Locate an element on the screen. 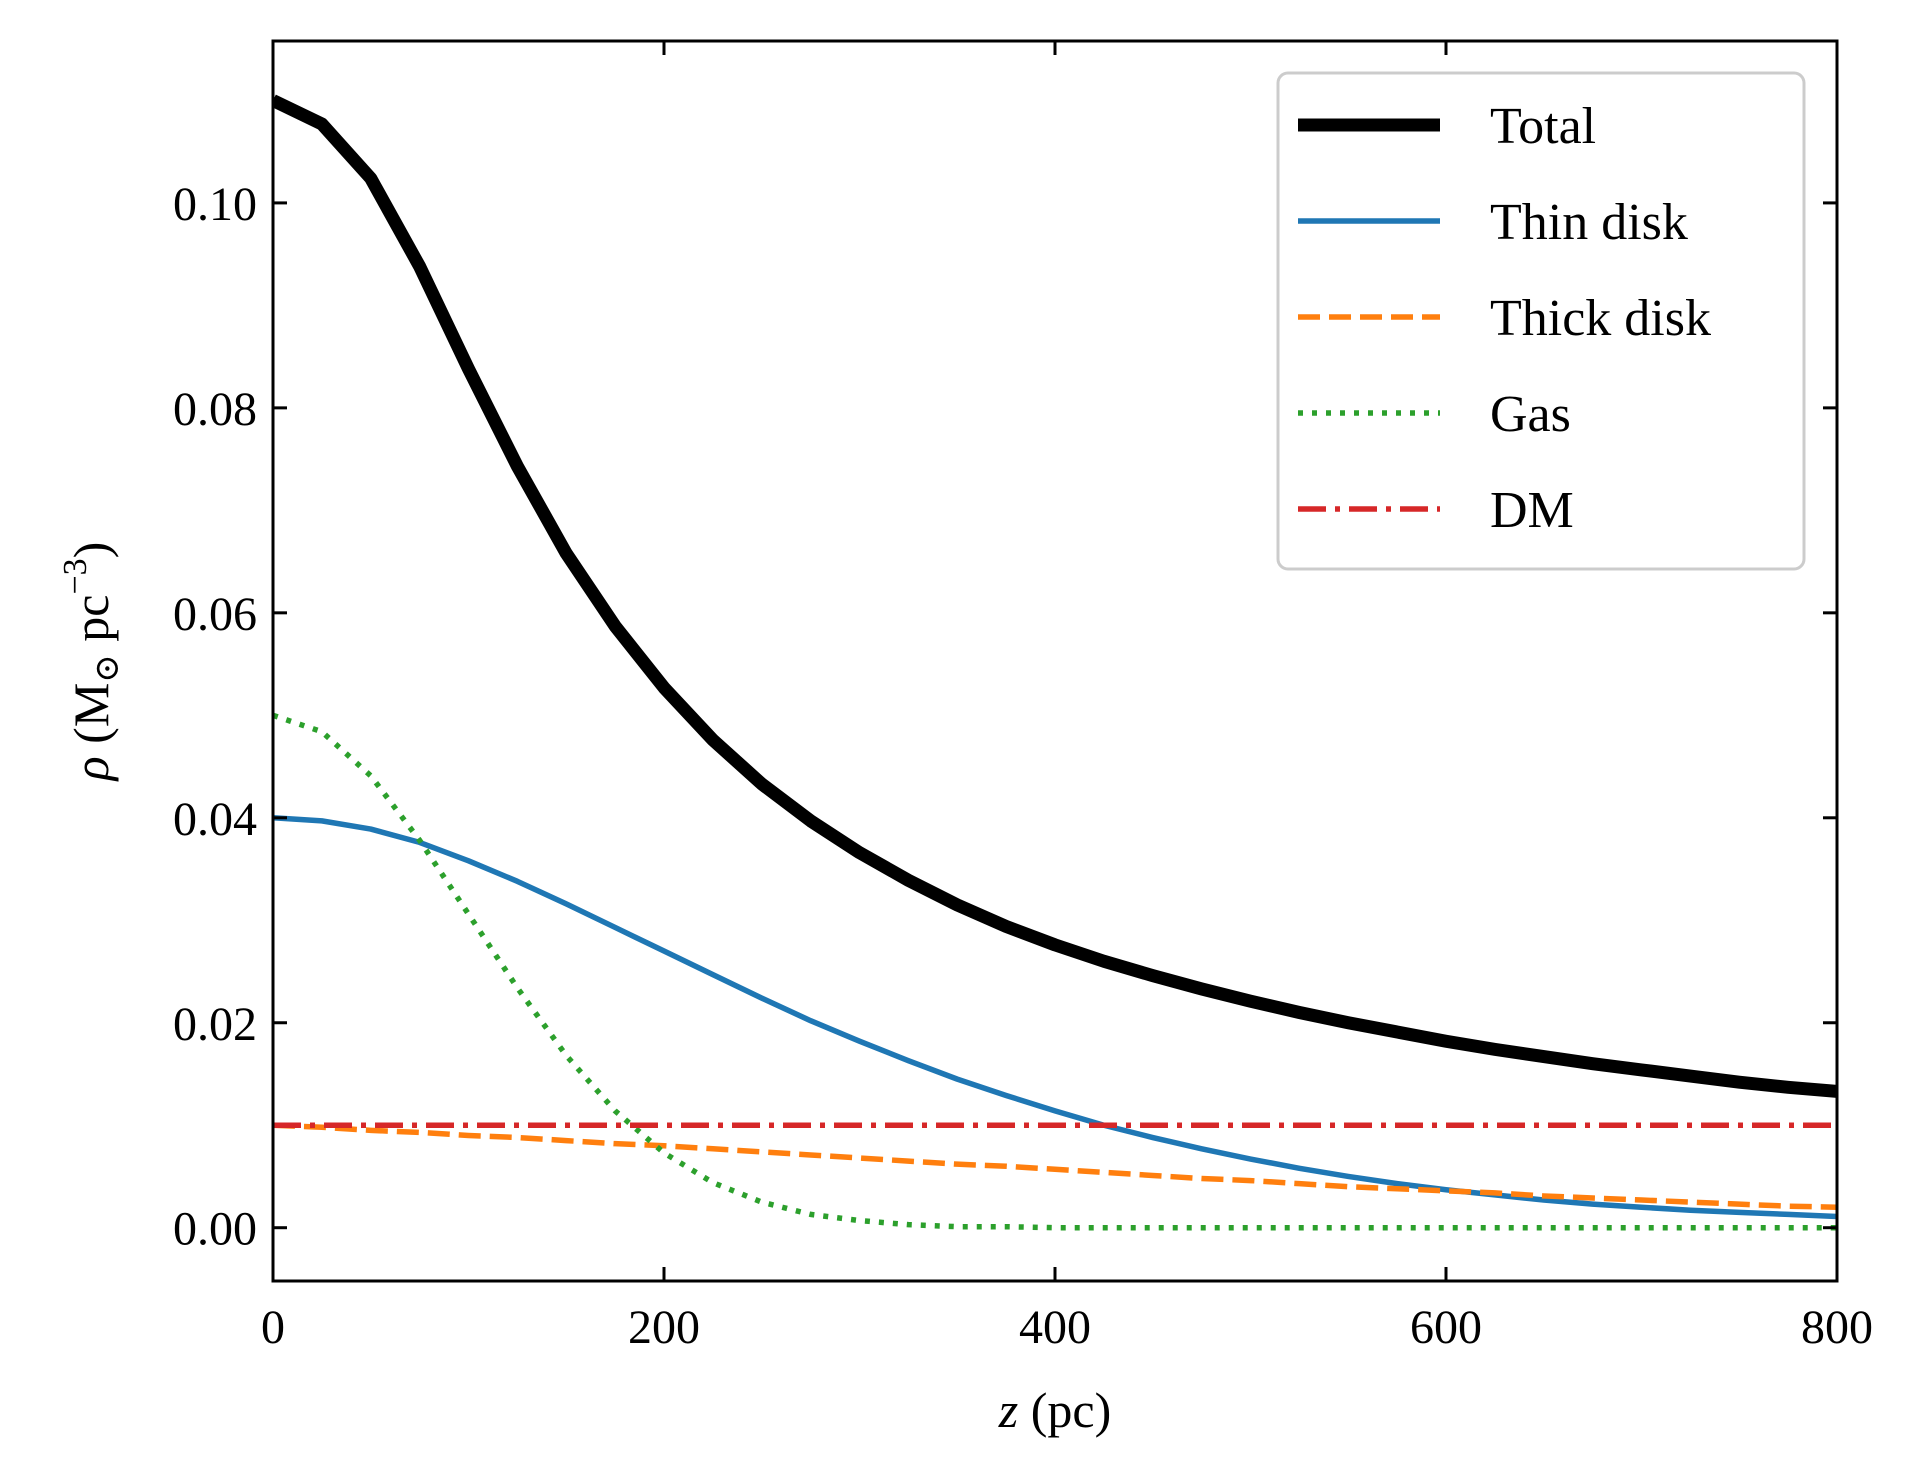 This screenshot has height=1472, width=1913. series-line-thick-disk is located at coordinates (1055, 1166).